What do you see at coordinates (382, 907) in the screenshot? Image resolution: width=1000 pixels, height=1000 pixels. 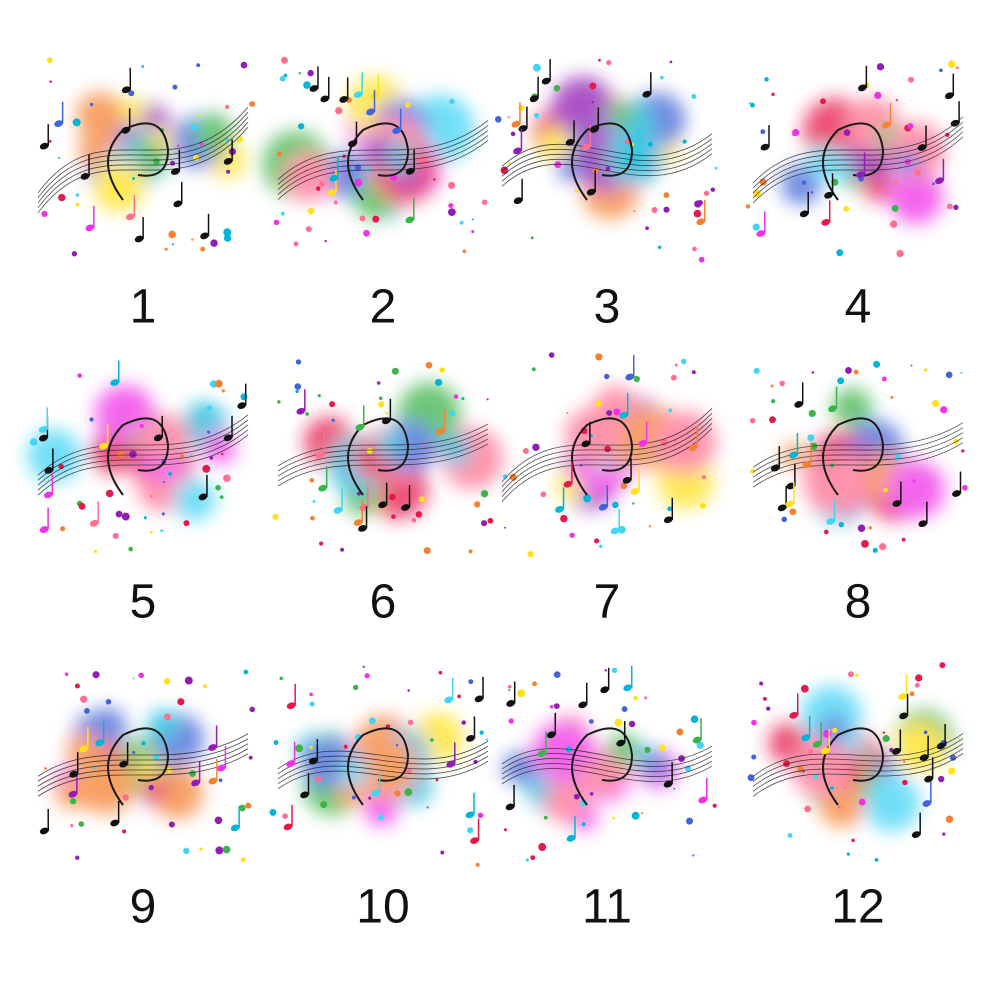 I see `item-number: 10` at bounding box center [382, 907].